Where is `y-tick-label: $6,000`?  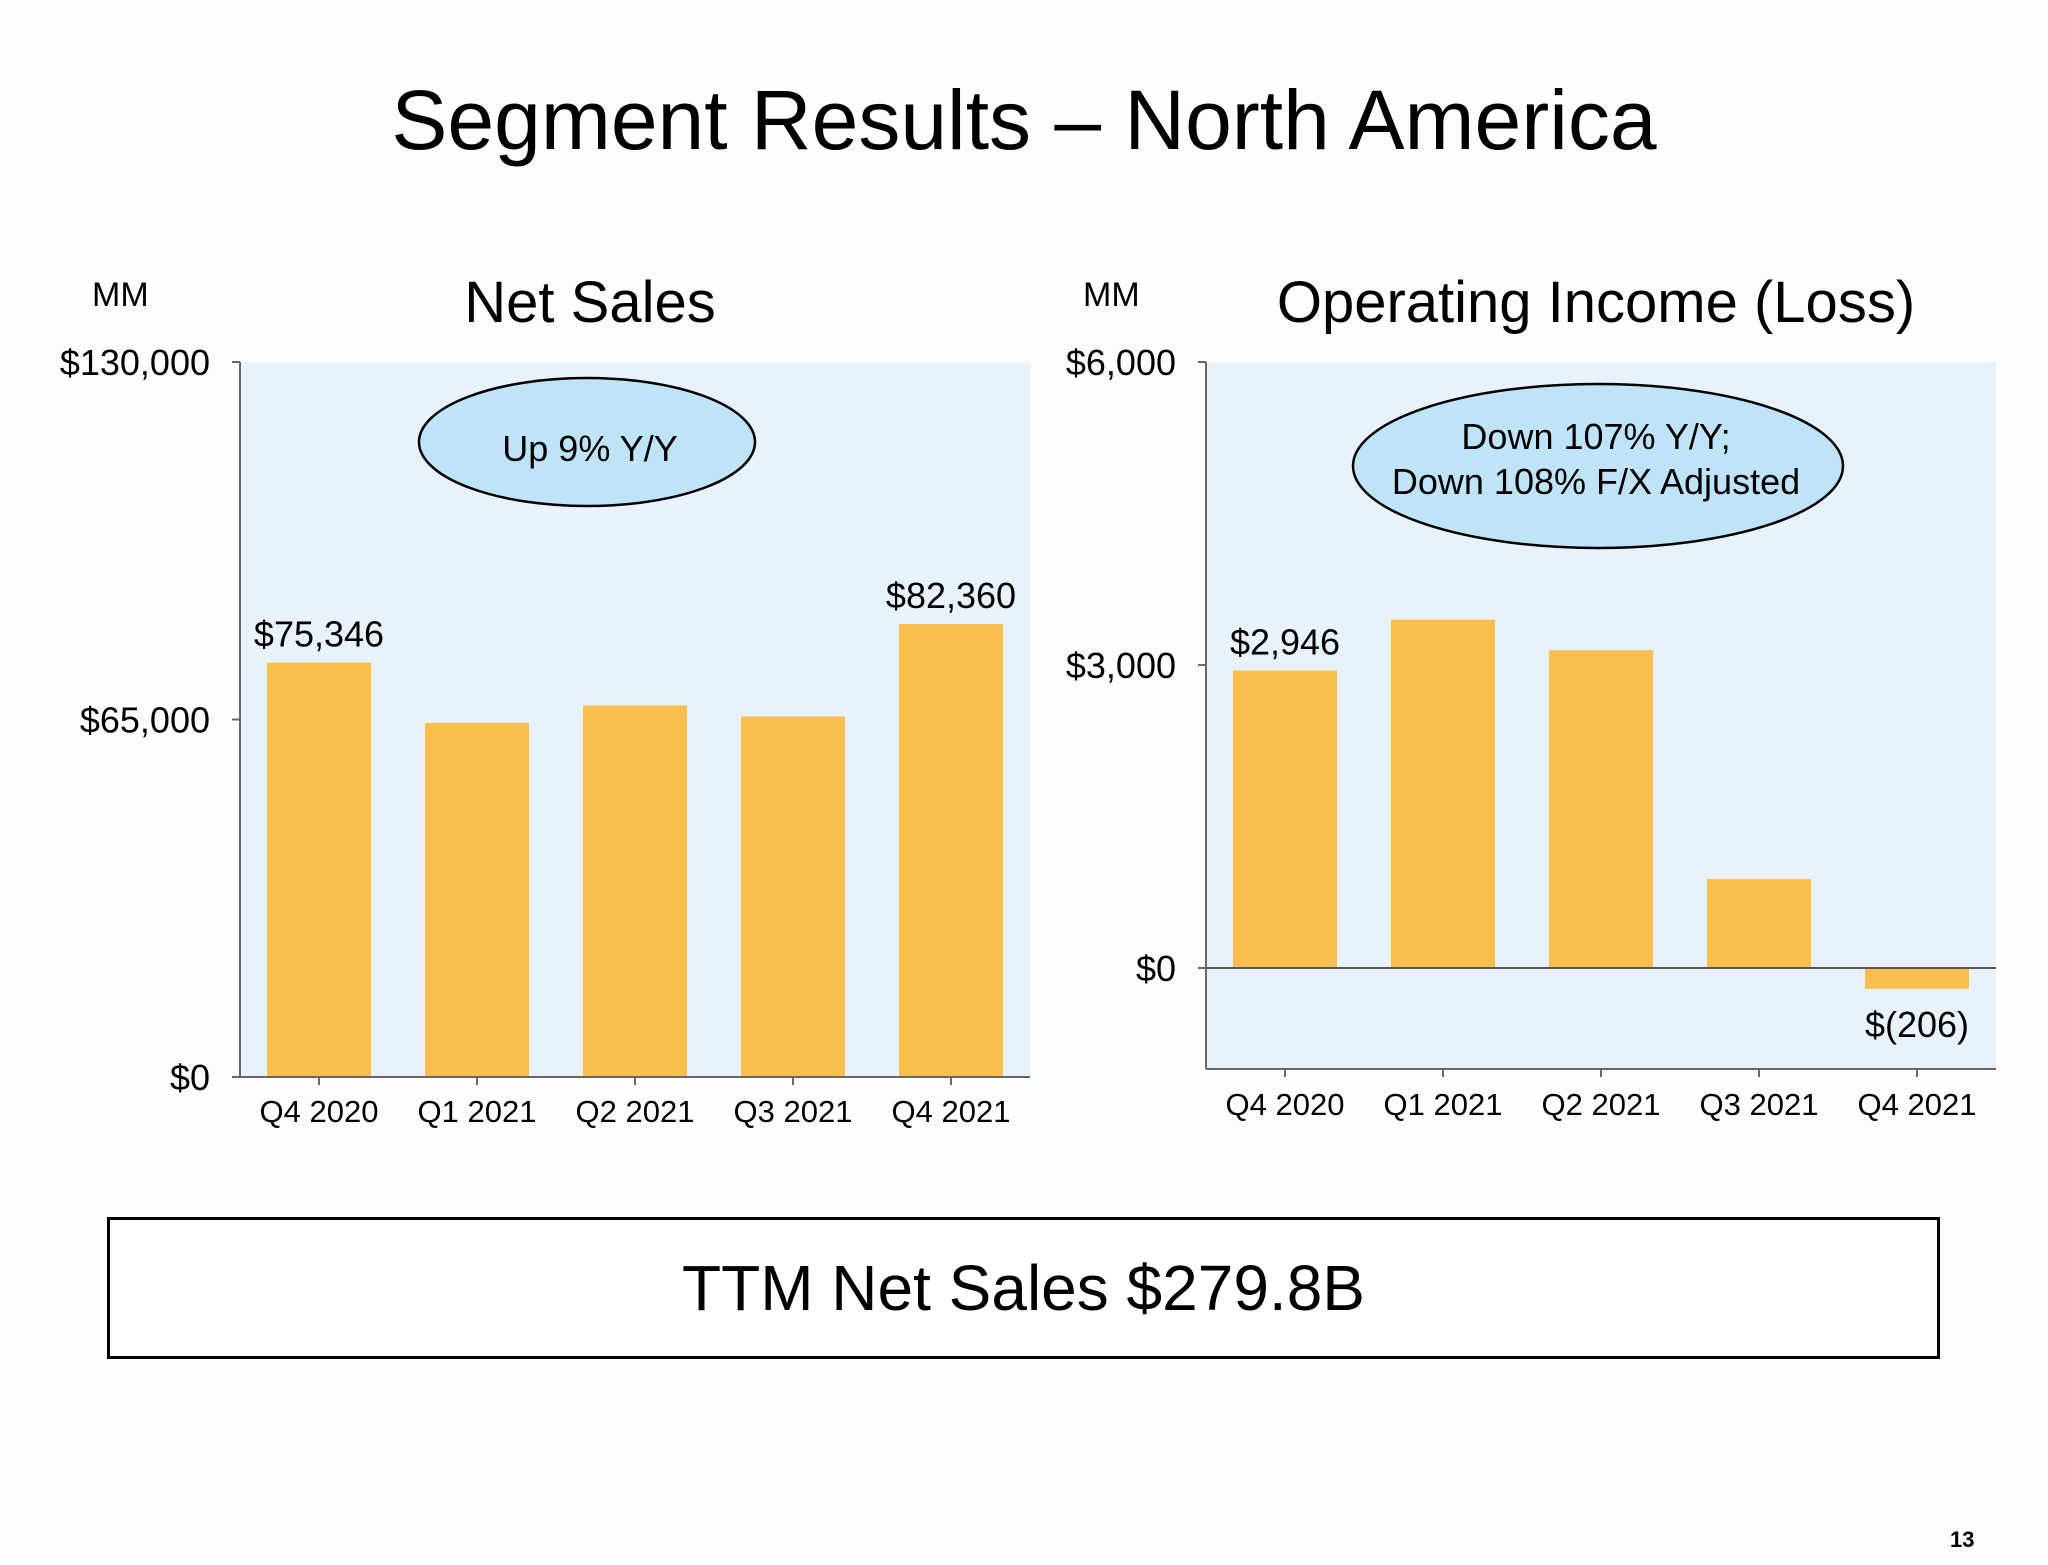
y-tick-label: $6,000 is located at coordinates (1121, 362).